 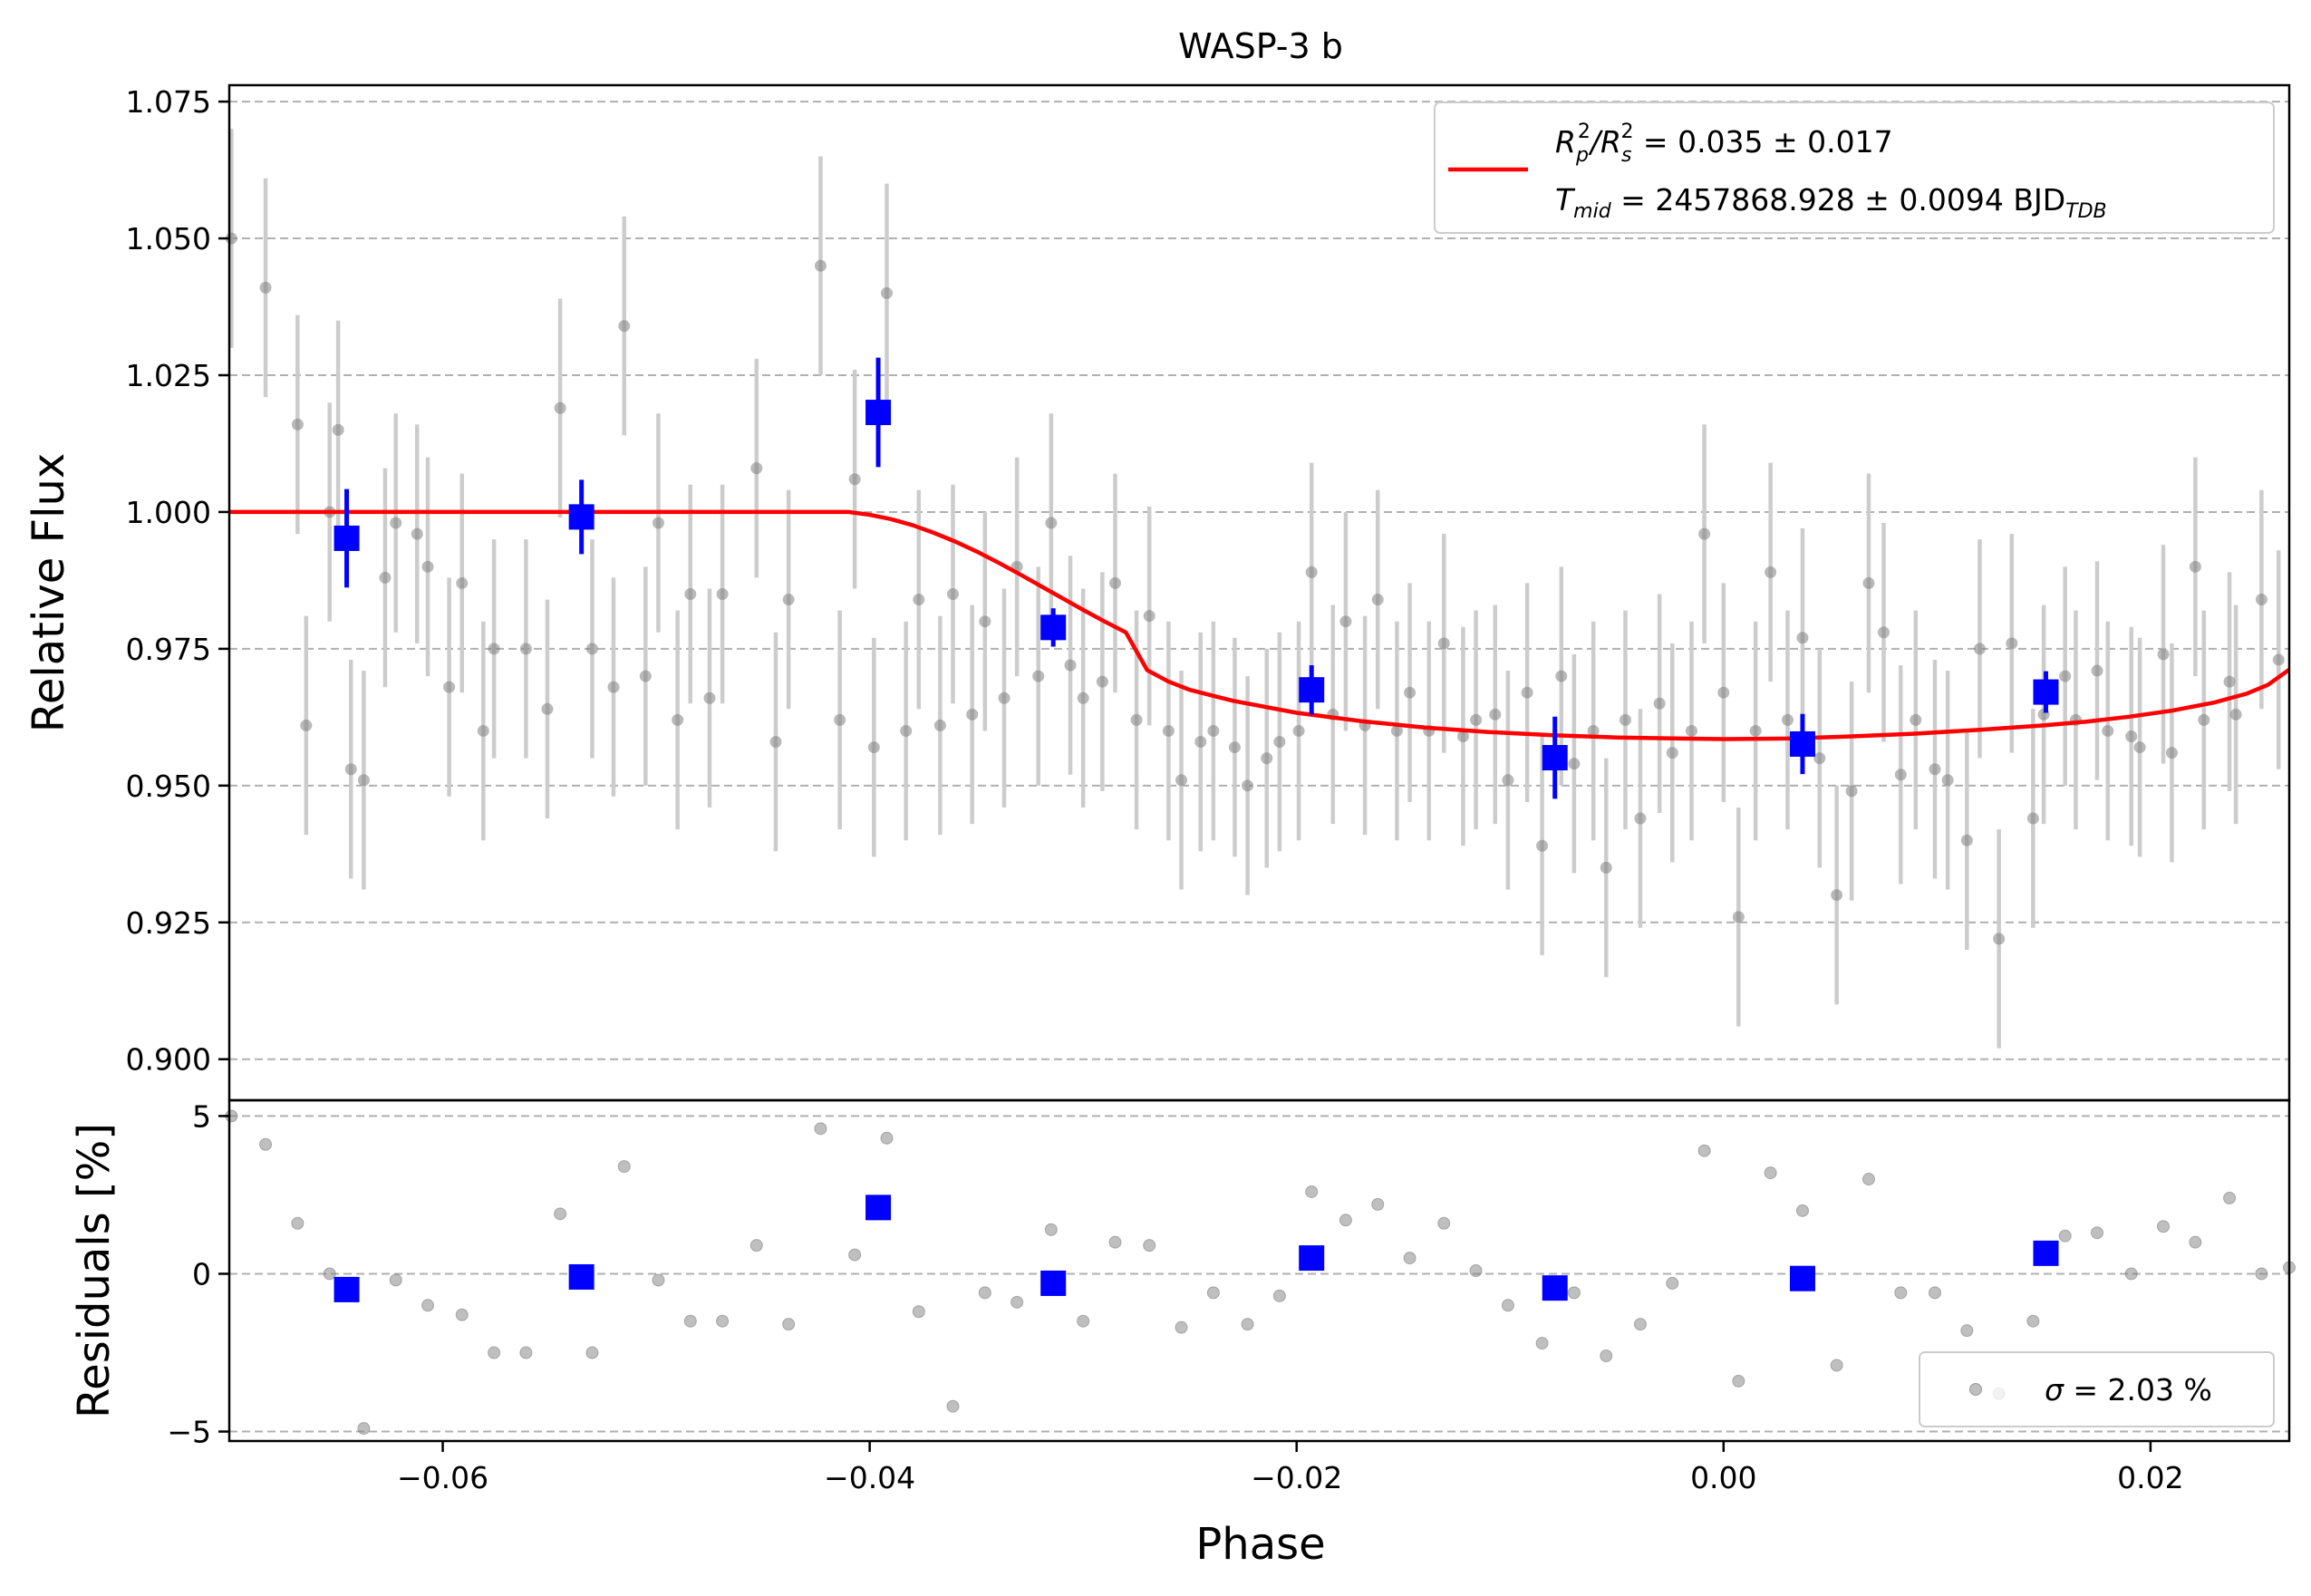 What do you see at coordinates (169, 512) in the screenshot?
I see `flux-y-tick-label: 1.000` at bounding box center [169, 512].